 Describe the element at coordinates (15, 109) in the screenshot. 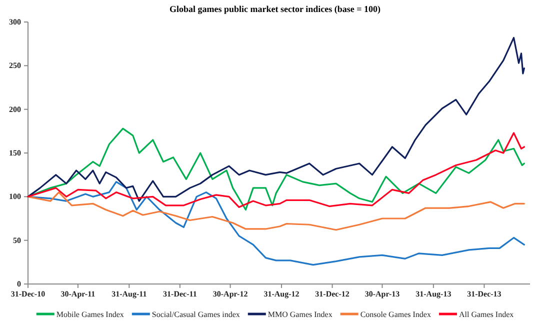

I see `y-tick-label: 200` at that location.